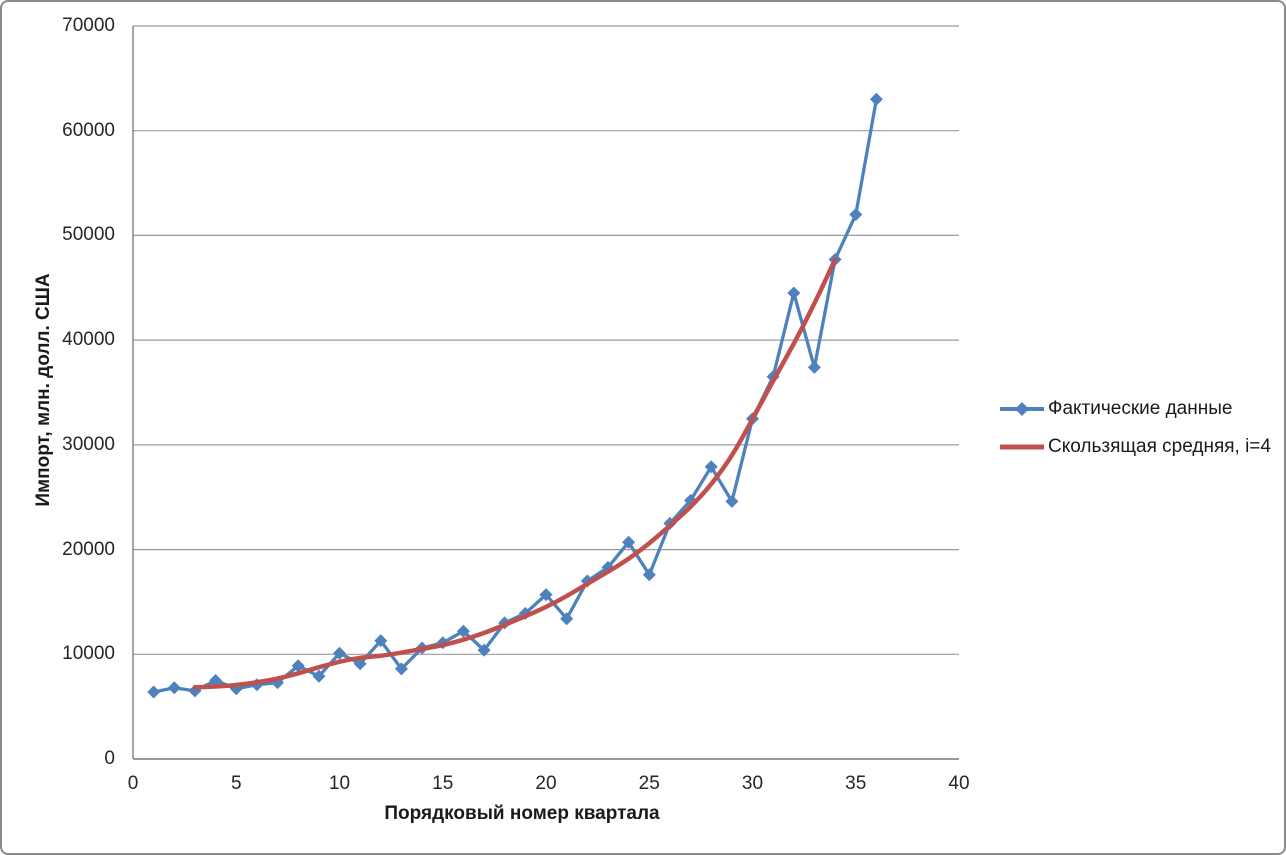 The width and height of the screenshot is (1286, 855). What do you see at coordinates (1022, 409) in the screenshot?
I see `legend-swatch-actual-line-icon` at bounding box center [1022, 409].